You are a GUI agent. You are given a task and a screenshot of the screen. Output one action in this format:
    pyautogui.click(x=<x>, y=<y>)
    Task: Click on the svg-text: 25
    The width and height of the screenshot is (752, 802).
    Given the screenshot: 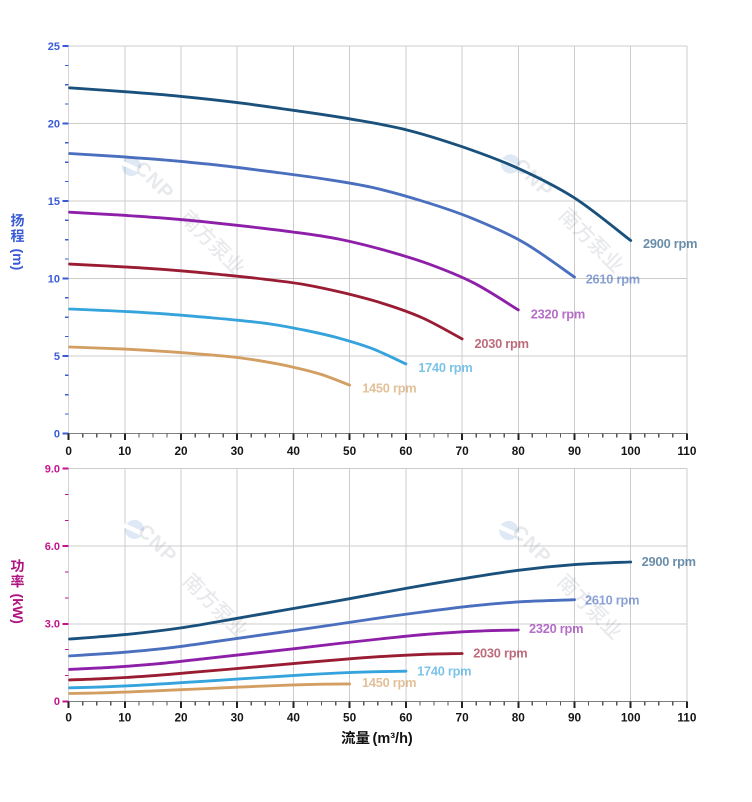 What is the action you would take?
    pyautogui.click(x=54, y=47)
    